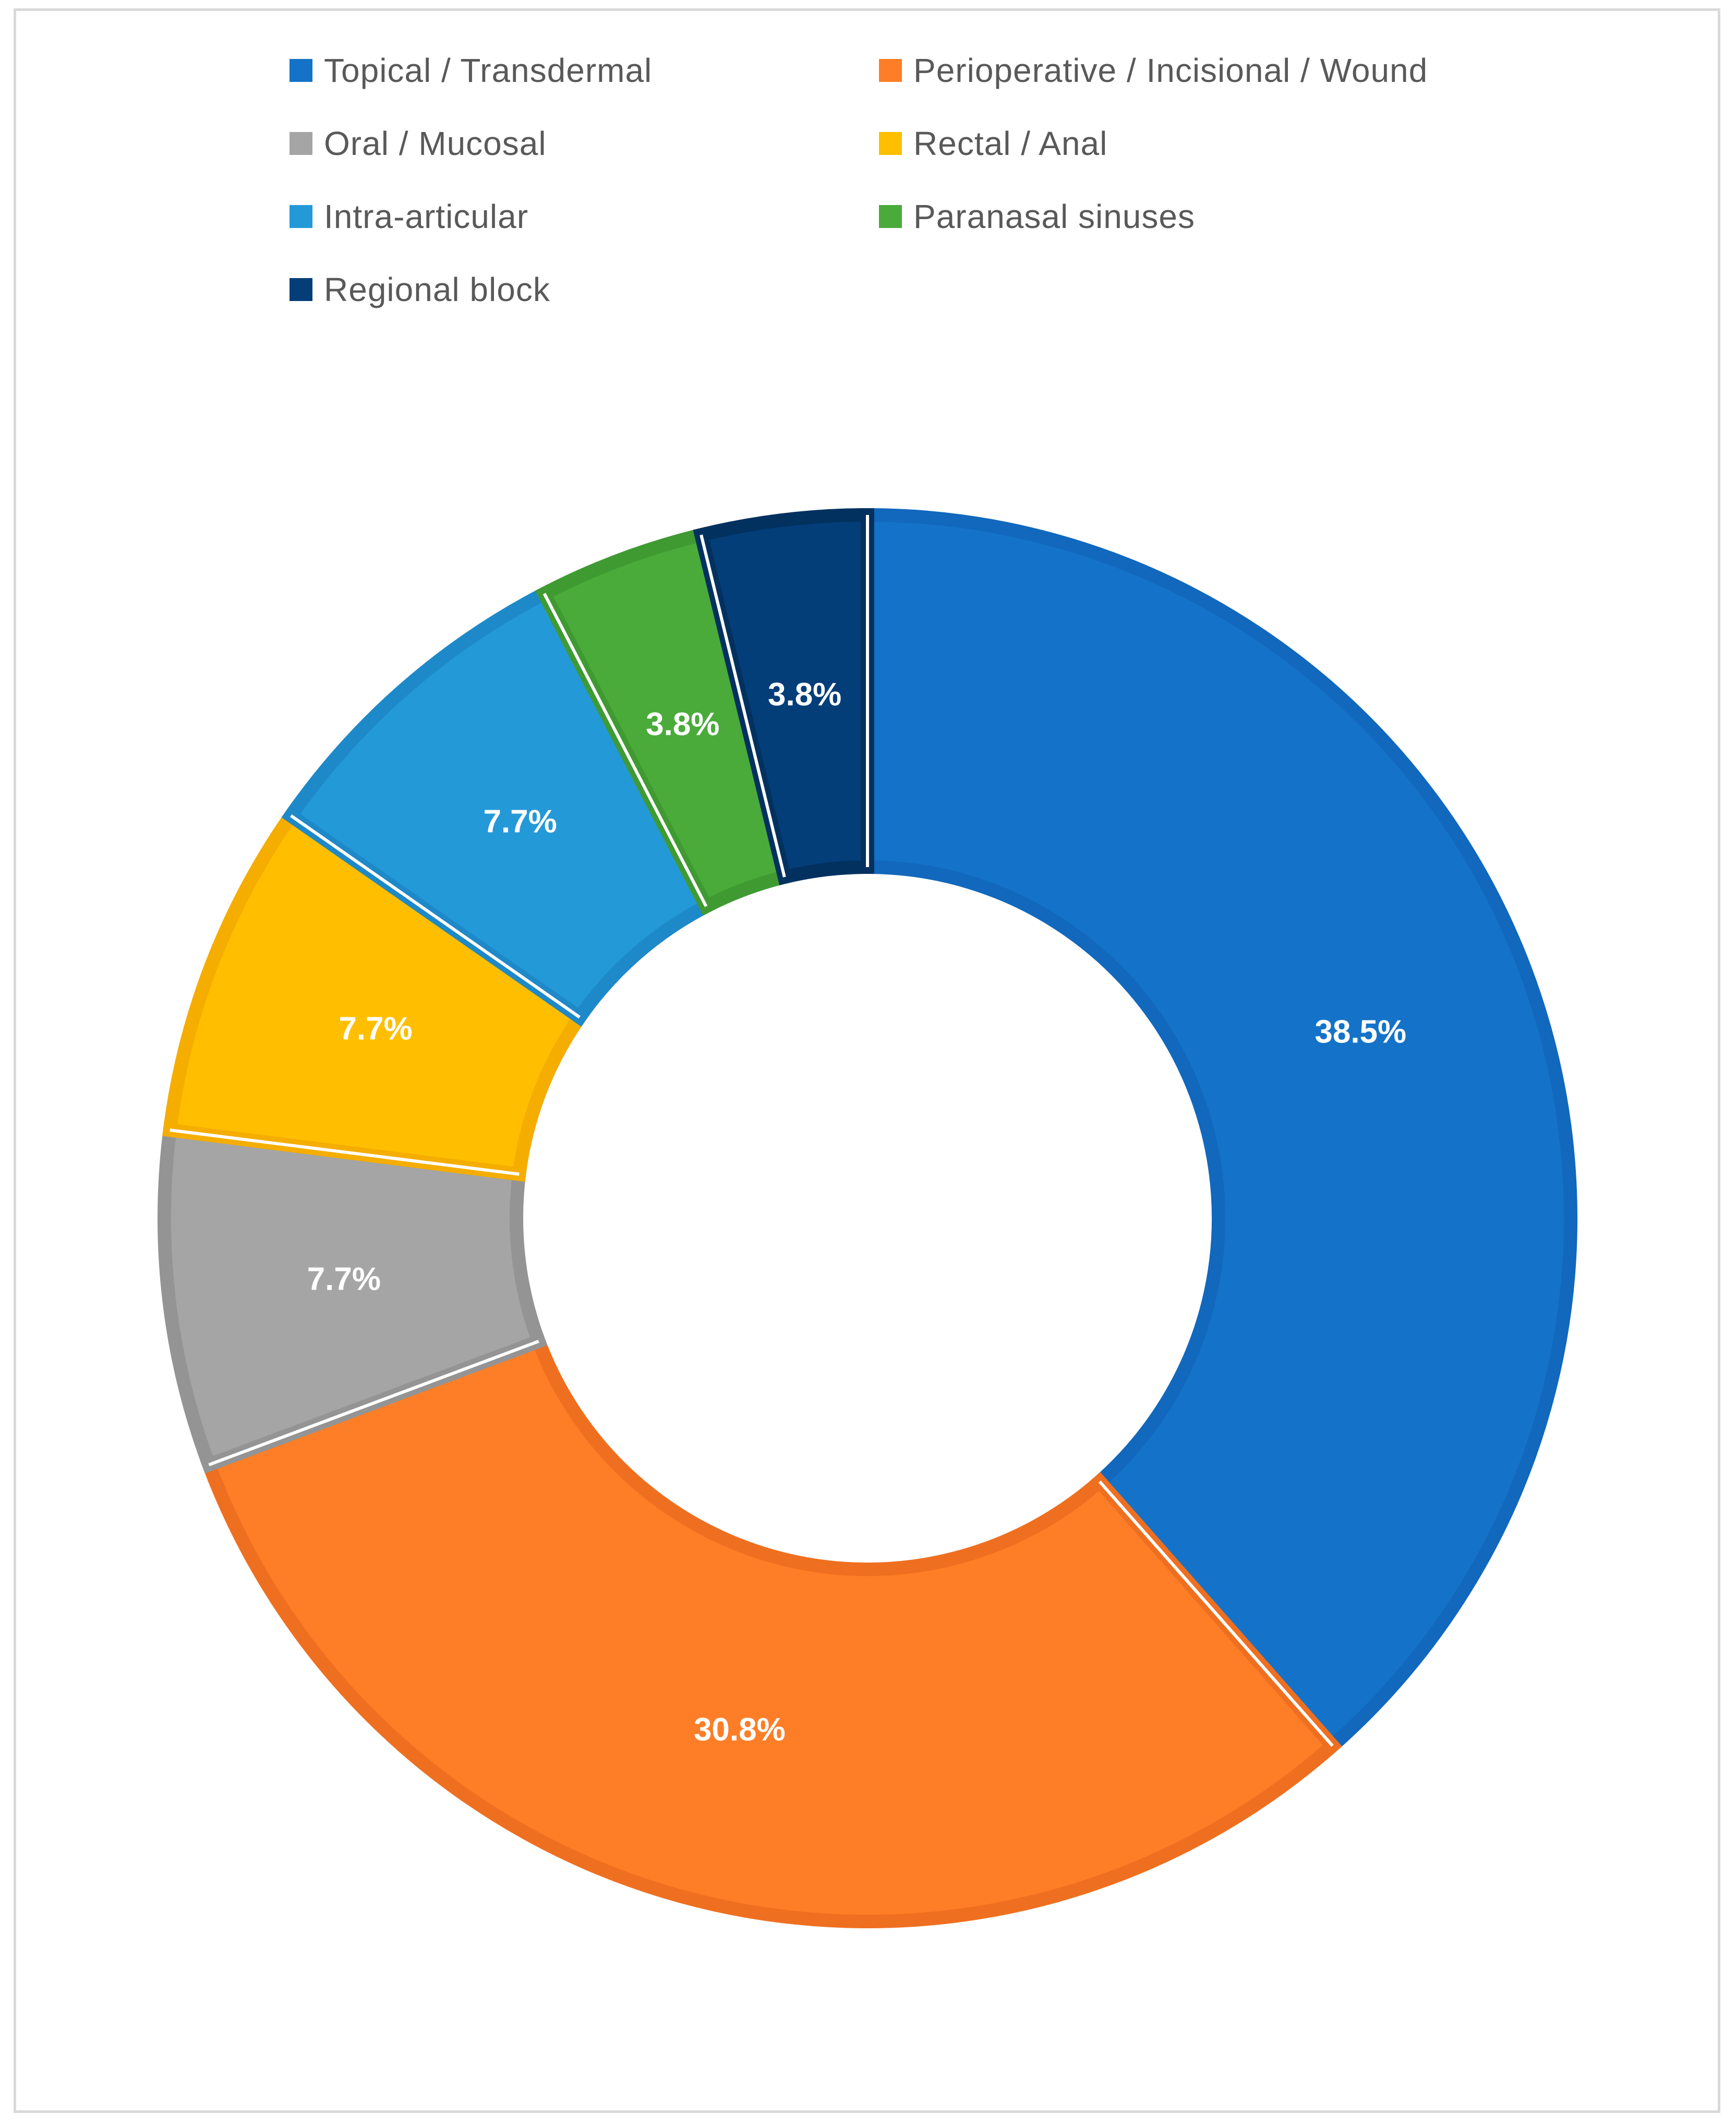 This screenshot has width=1736, height=2126. Describe the element at coordinates (301, 289) in the screenshot. I see `legend-swatch-regional-block` at that location.